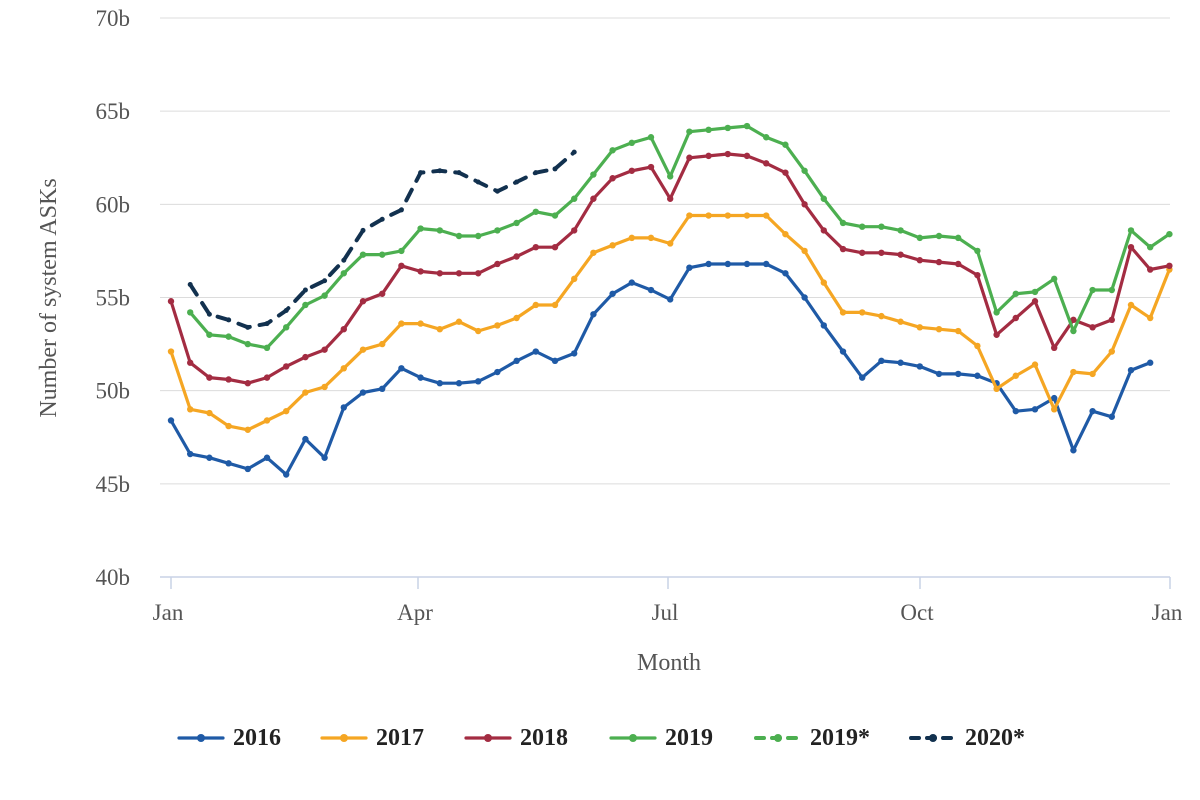 The image size is (1200, 800). I want to click on legend-item: 2020*, so click(966, 738).